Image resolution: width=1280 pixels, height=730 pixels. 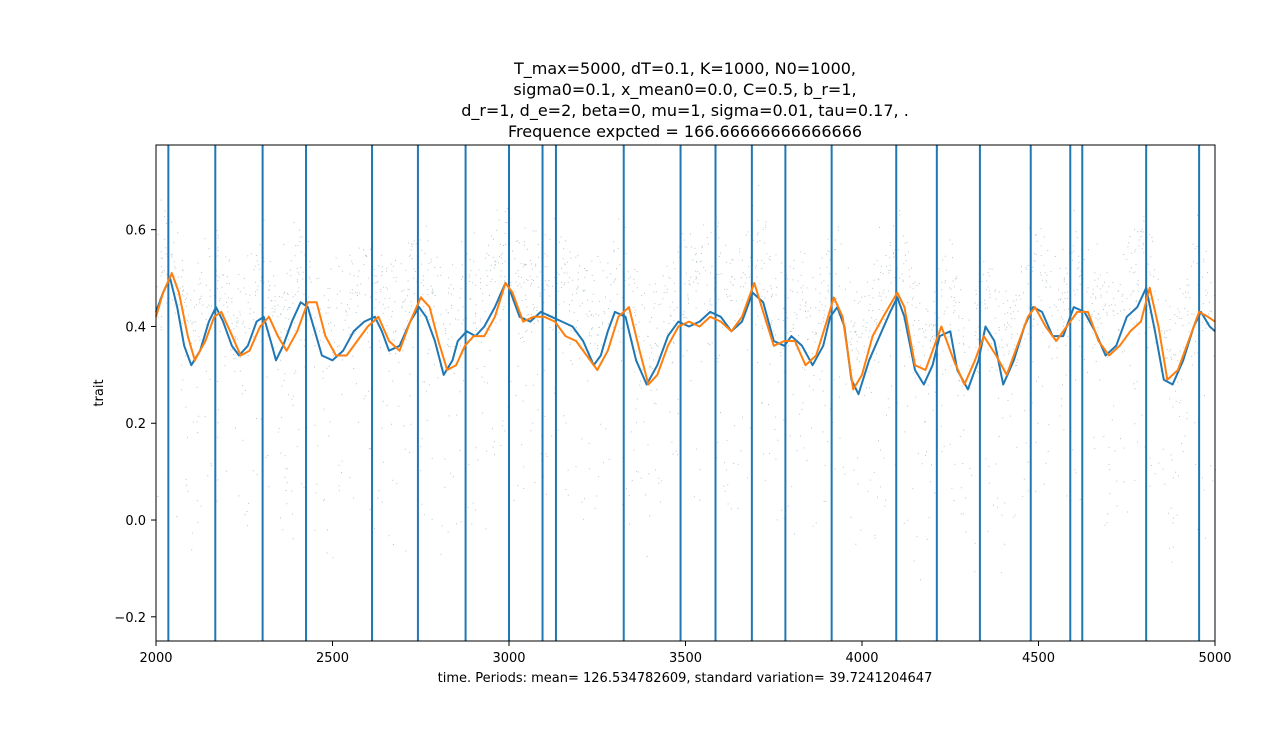 I want to click on y-tick-label-1: 0.0, so click(x=135, y=521).